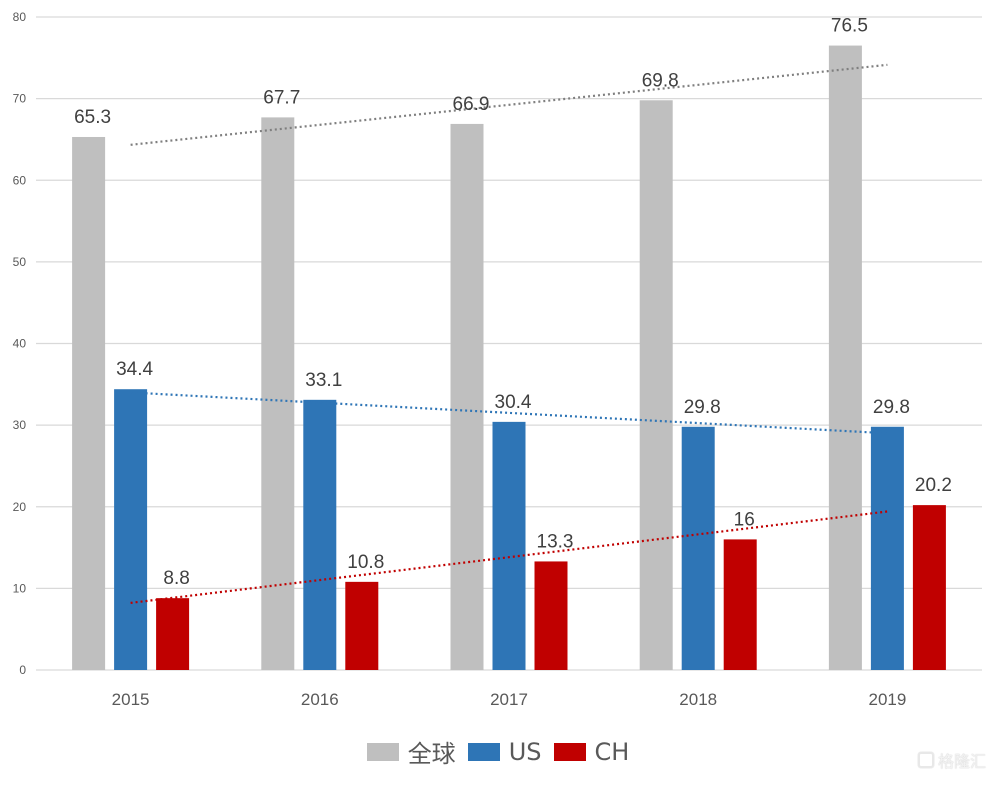 This screenshot has width=1000, height=792. What do you see at coordinates (612, 751) in the screenshot?
I see `legend-label-ch: CH` at bounding box center [612, 751].